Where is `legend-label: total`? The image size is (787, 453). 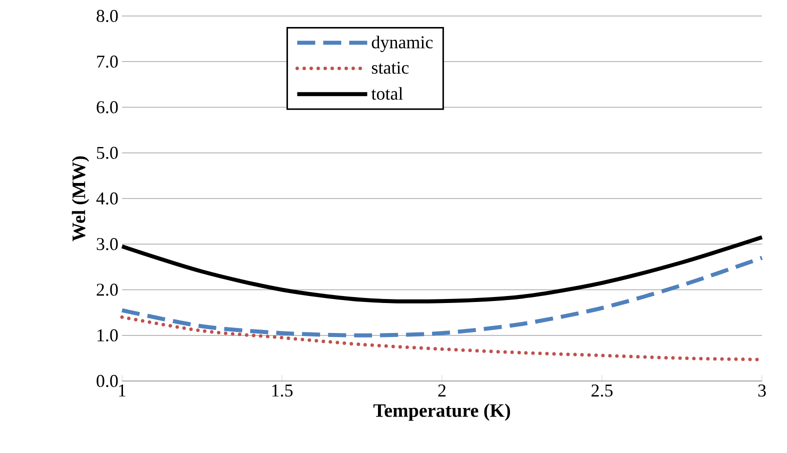 legend-label: total is located at coordinates (387, 93).